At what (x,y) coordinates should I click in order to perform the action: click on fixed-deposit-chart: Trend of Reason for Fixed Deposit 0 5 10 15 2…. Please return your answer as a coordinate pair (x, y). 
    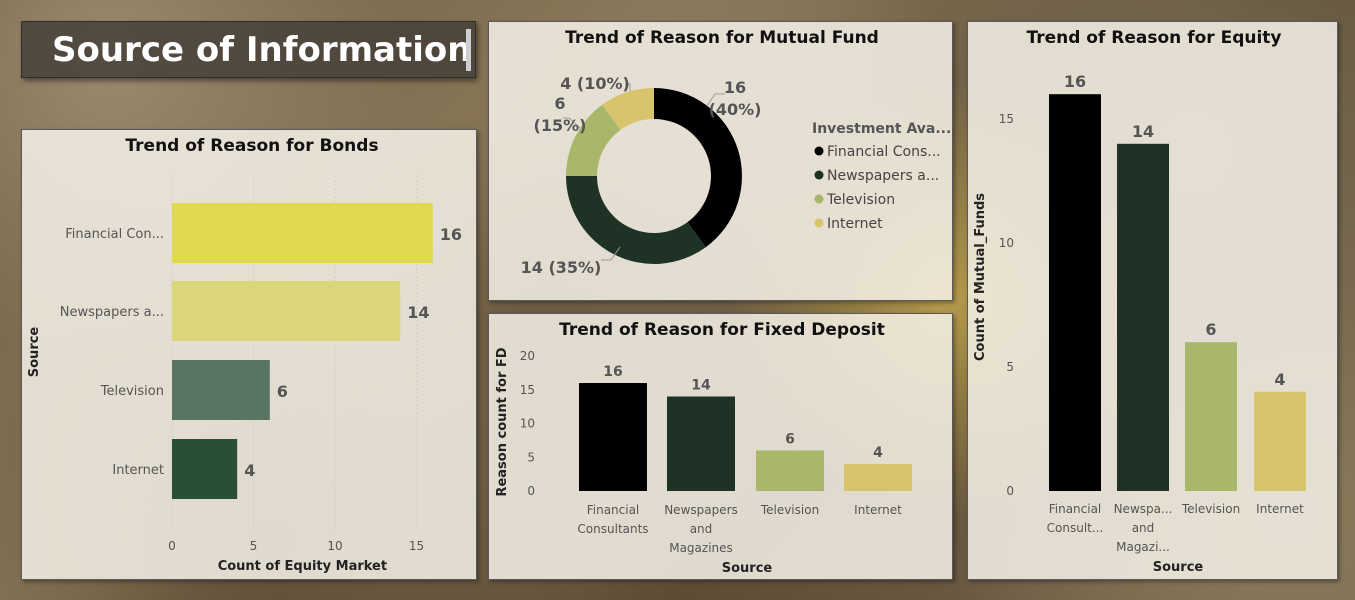
    Looking at the image, I should click on (703, 448).